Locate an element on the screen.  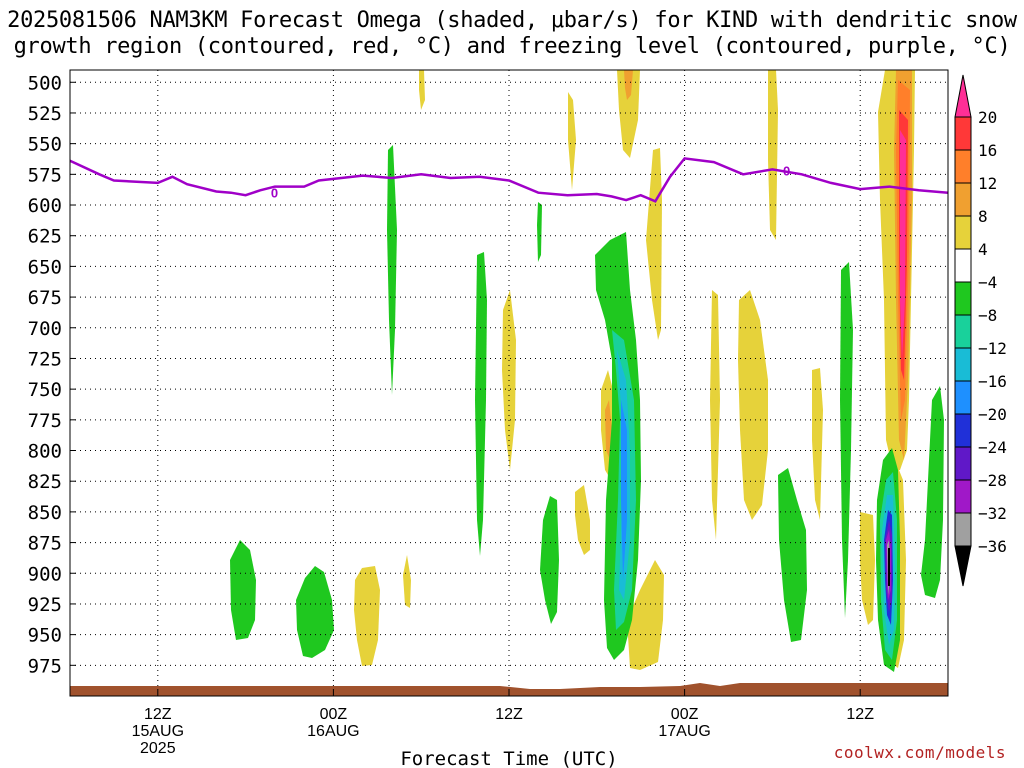
x-tick-label: 16AUG is located at coordinates (333, 731).